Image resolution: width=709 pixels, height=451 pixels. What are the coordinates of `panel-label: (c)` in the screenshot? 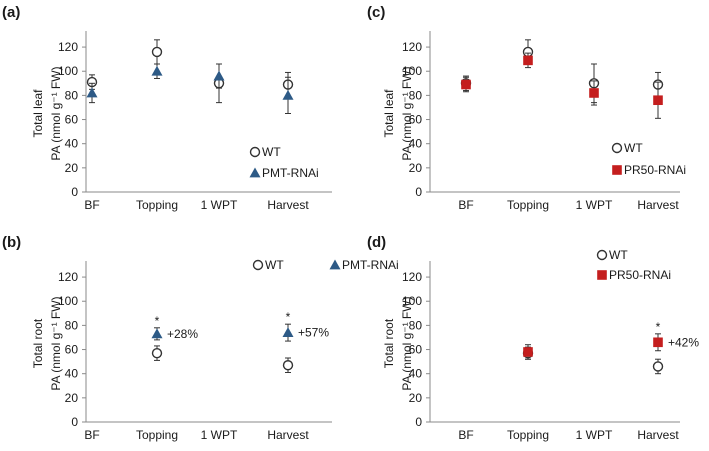 It's located at (376, 12).